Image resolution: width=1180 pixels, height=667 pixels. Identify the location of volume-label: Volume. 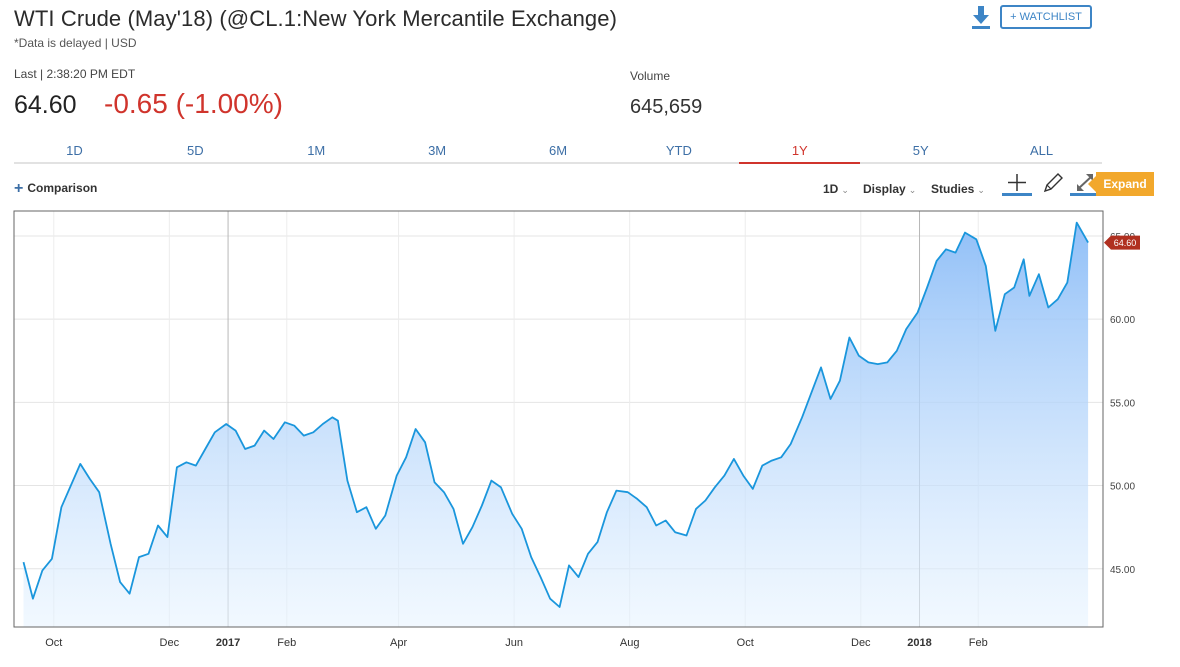
(650, 76).